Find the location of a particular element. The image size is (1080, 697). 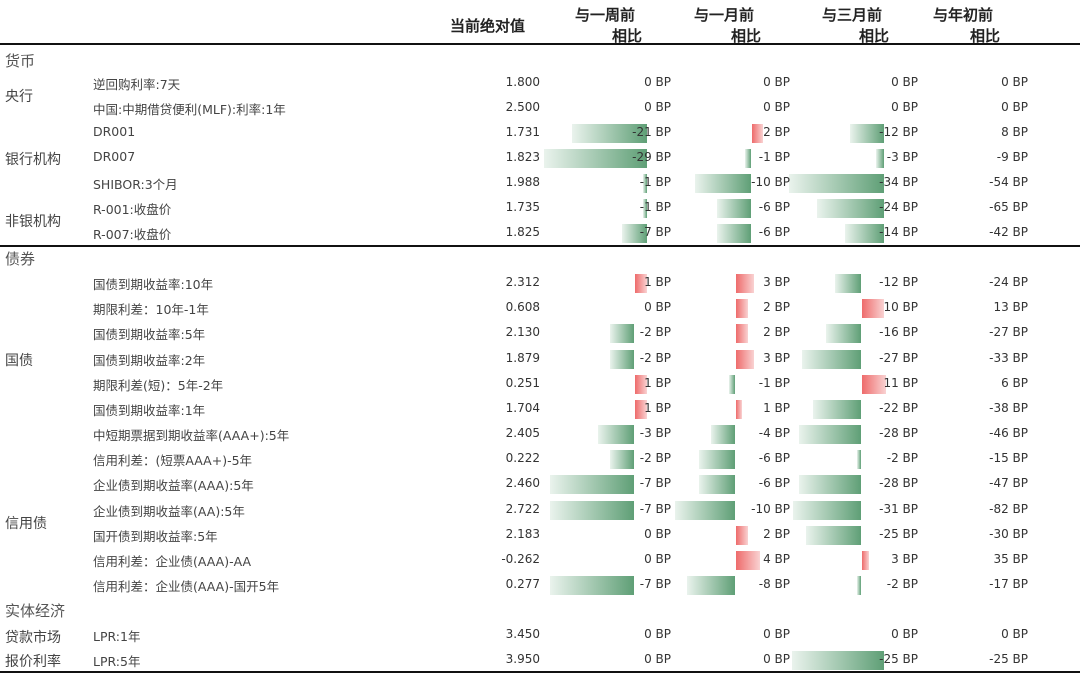

current-value: 0.222 is located at coordinates (522, 458).